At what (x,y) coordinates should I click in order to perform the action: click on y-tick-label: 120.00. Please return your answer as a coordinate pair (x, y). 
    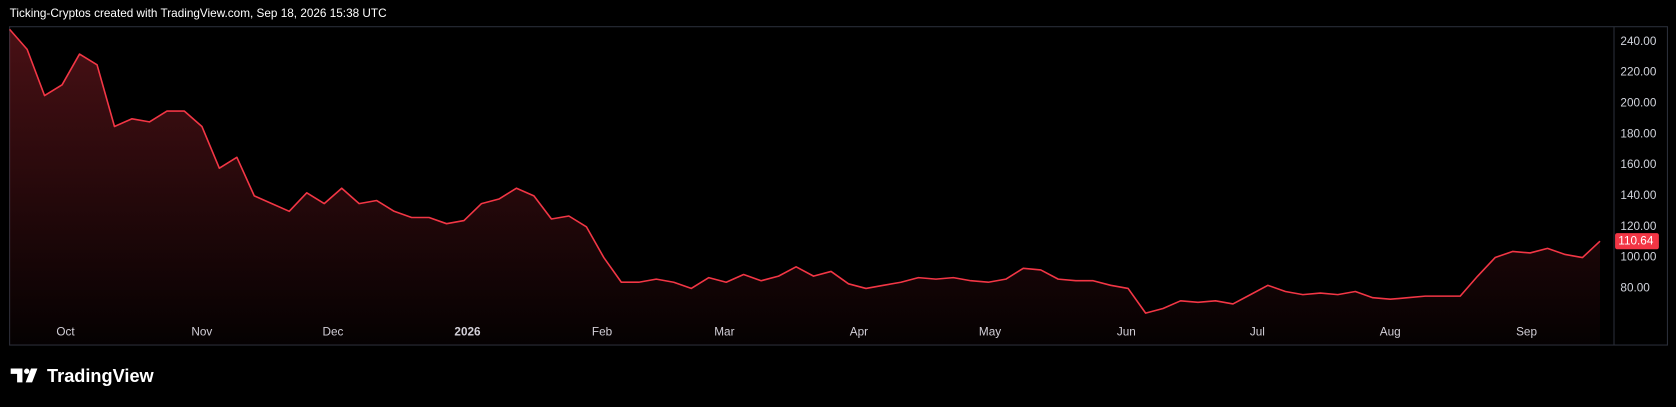
    Looking at the image, I should click on (1638, 226).